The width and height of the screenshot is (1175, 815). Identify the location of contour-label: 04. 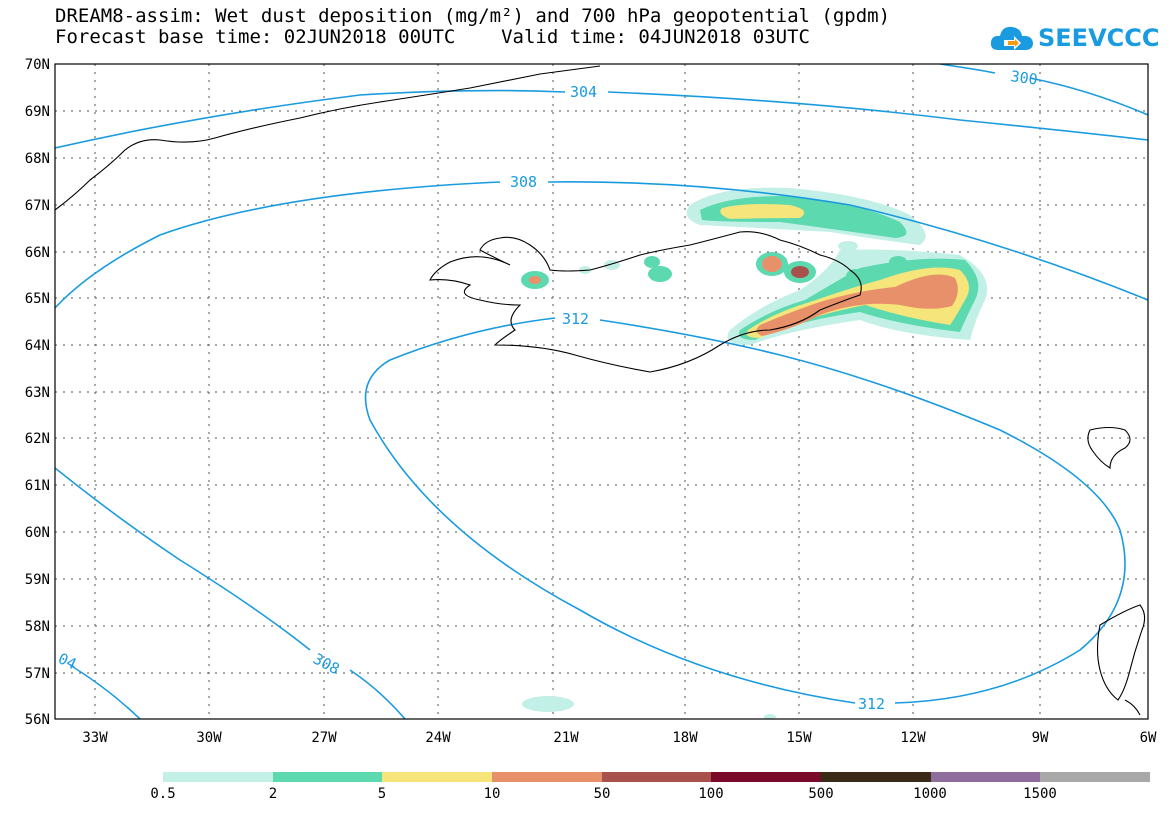
(67, 661).